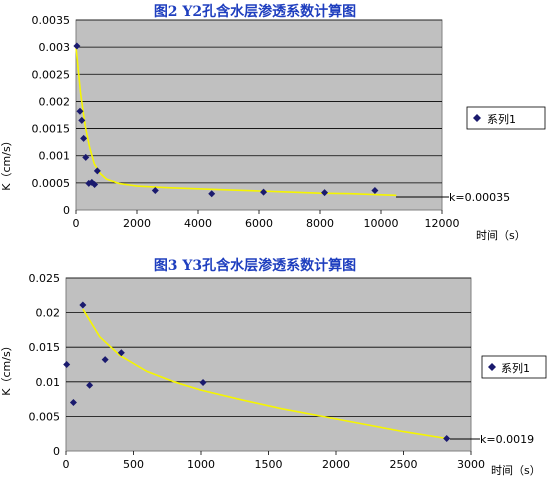 The height and width of the screenshot is (485, 551). Describe the element at coordinates (198, 223) in the screenshot. I see `chart-y2-x-tick-label: 4000` at that location.